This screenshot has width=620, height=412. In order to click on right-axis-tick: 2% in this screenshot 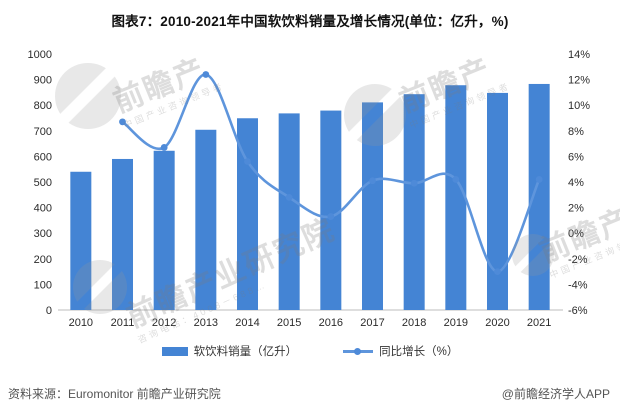, I will do `click(576, 209)`.